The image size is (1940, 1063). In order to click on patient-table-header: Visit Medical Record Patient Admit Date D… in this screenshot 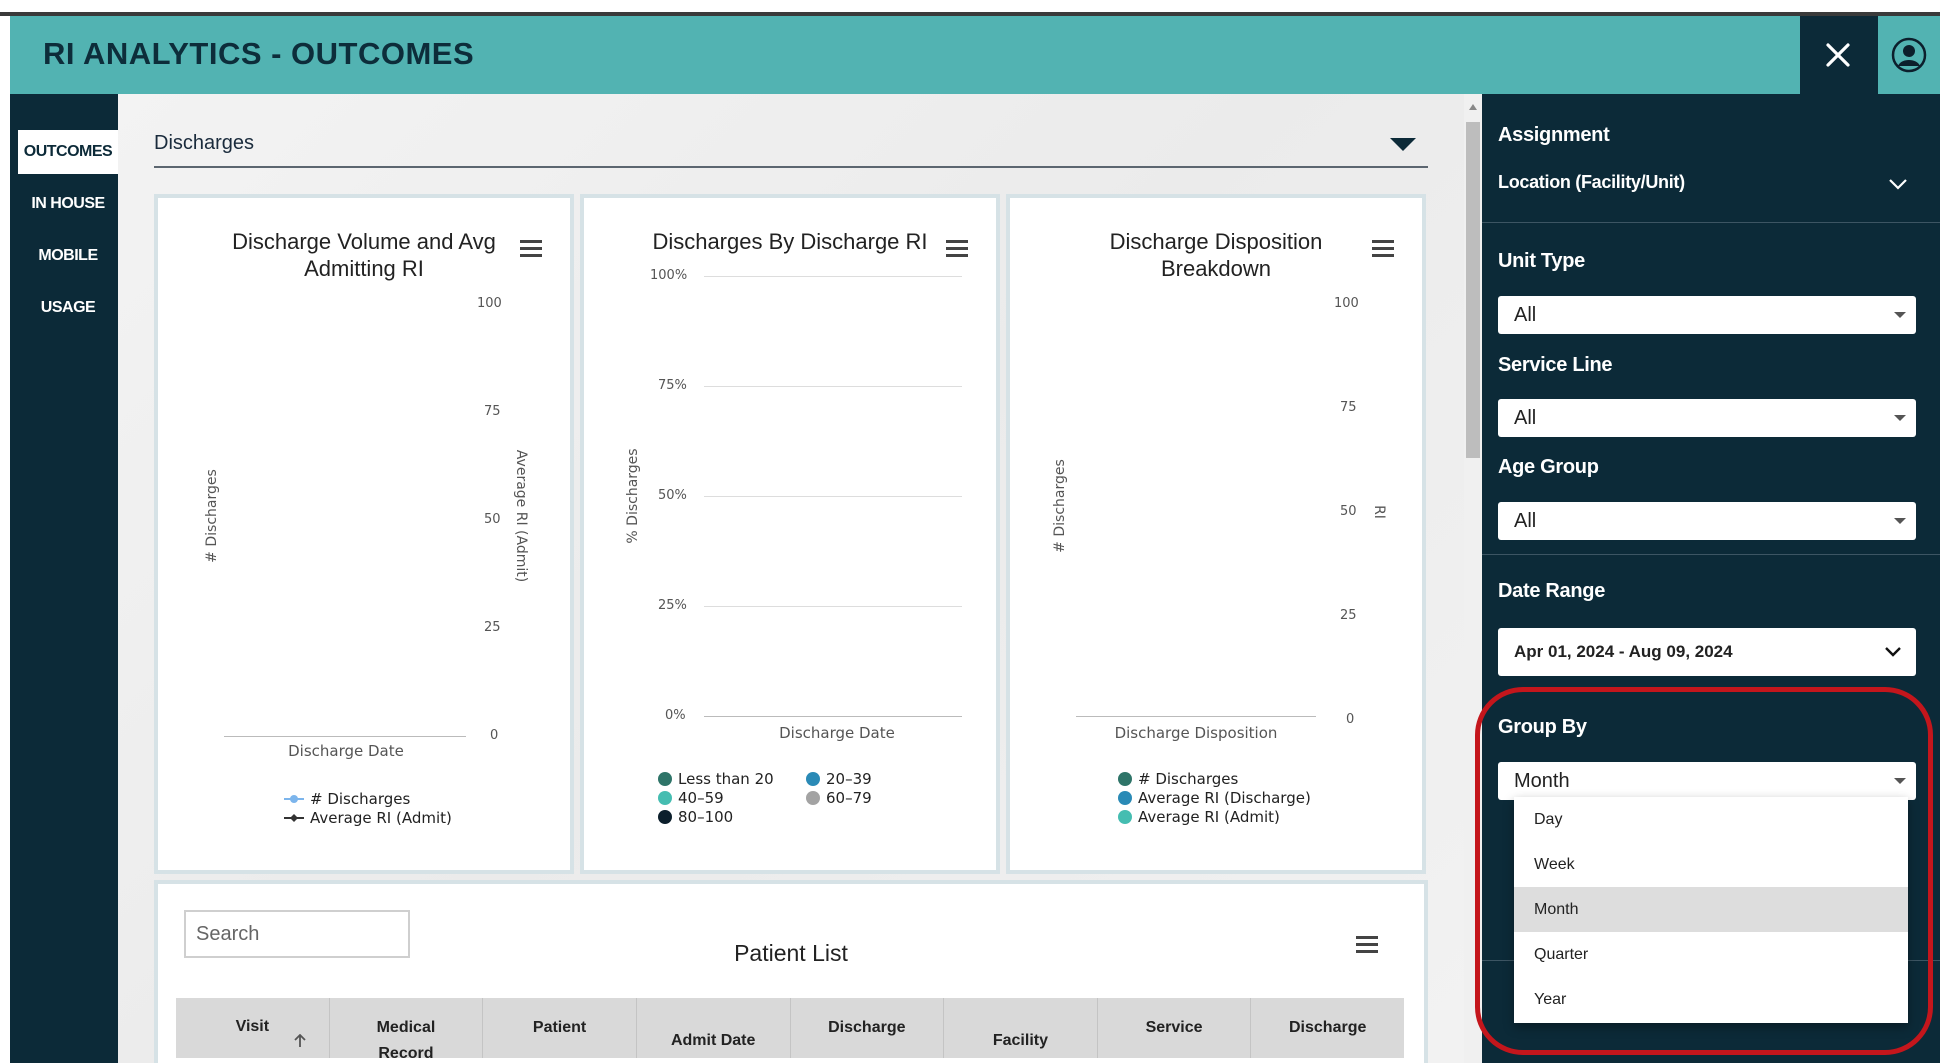, I will do `click(790, 1030)`.